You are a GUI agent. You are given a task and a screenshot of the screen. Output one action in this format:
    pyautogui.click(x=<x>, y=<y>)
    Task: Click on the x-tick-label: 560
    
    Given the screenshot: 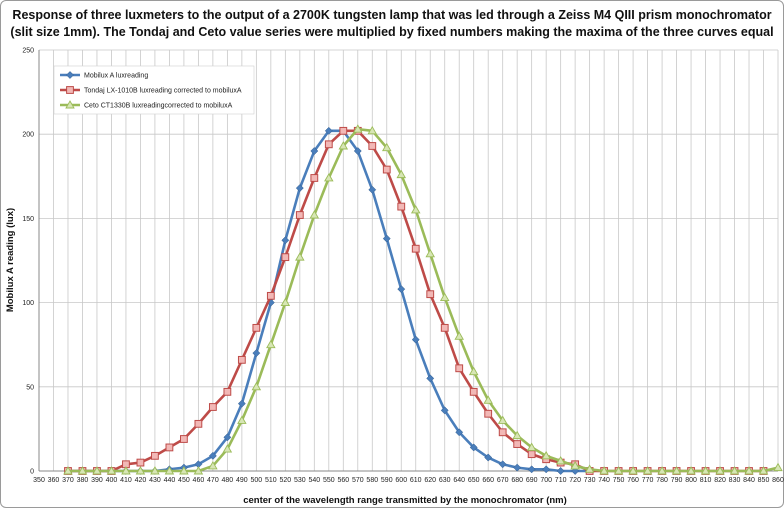 What is the action you would take?
    pyautogui.click(x=343, y=480)
    